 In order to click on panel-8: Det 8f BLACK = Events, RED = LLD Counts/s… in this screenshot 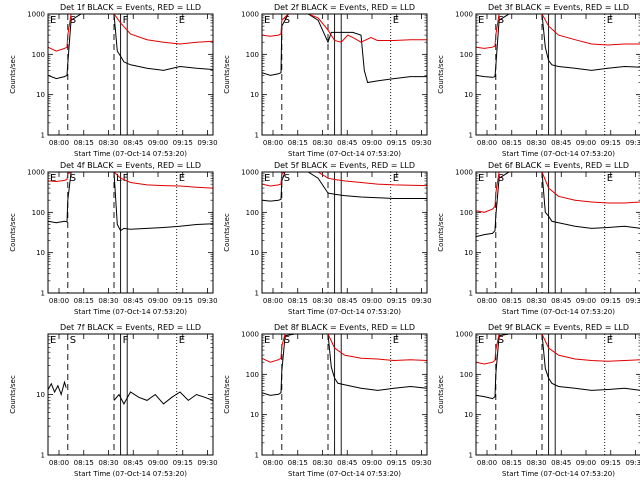, I will do `click(327, 400)`.